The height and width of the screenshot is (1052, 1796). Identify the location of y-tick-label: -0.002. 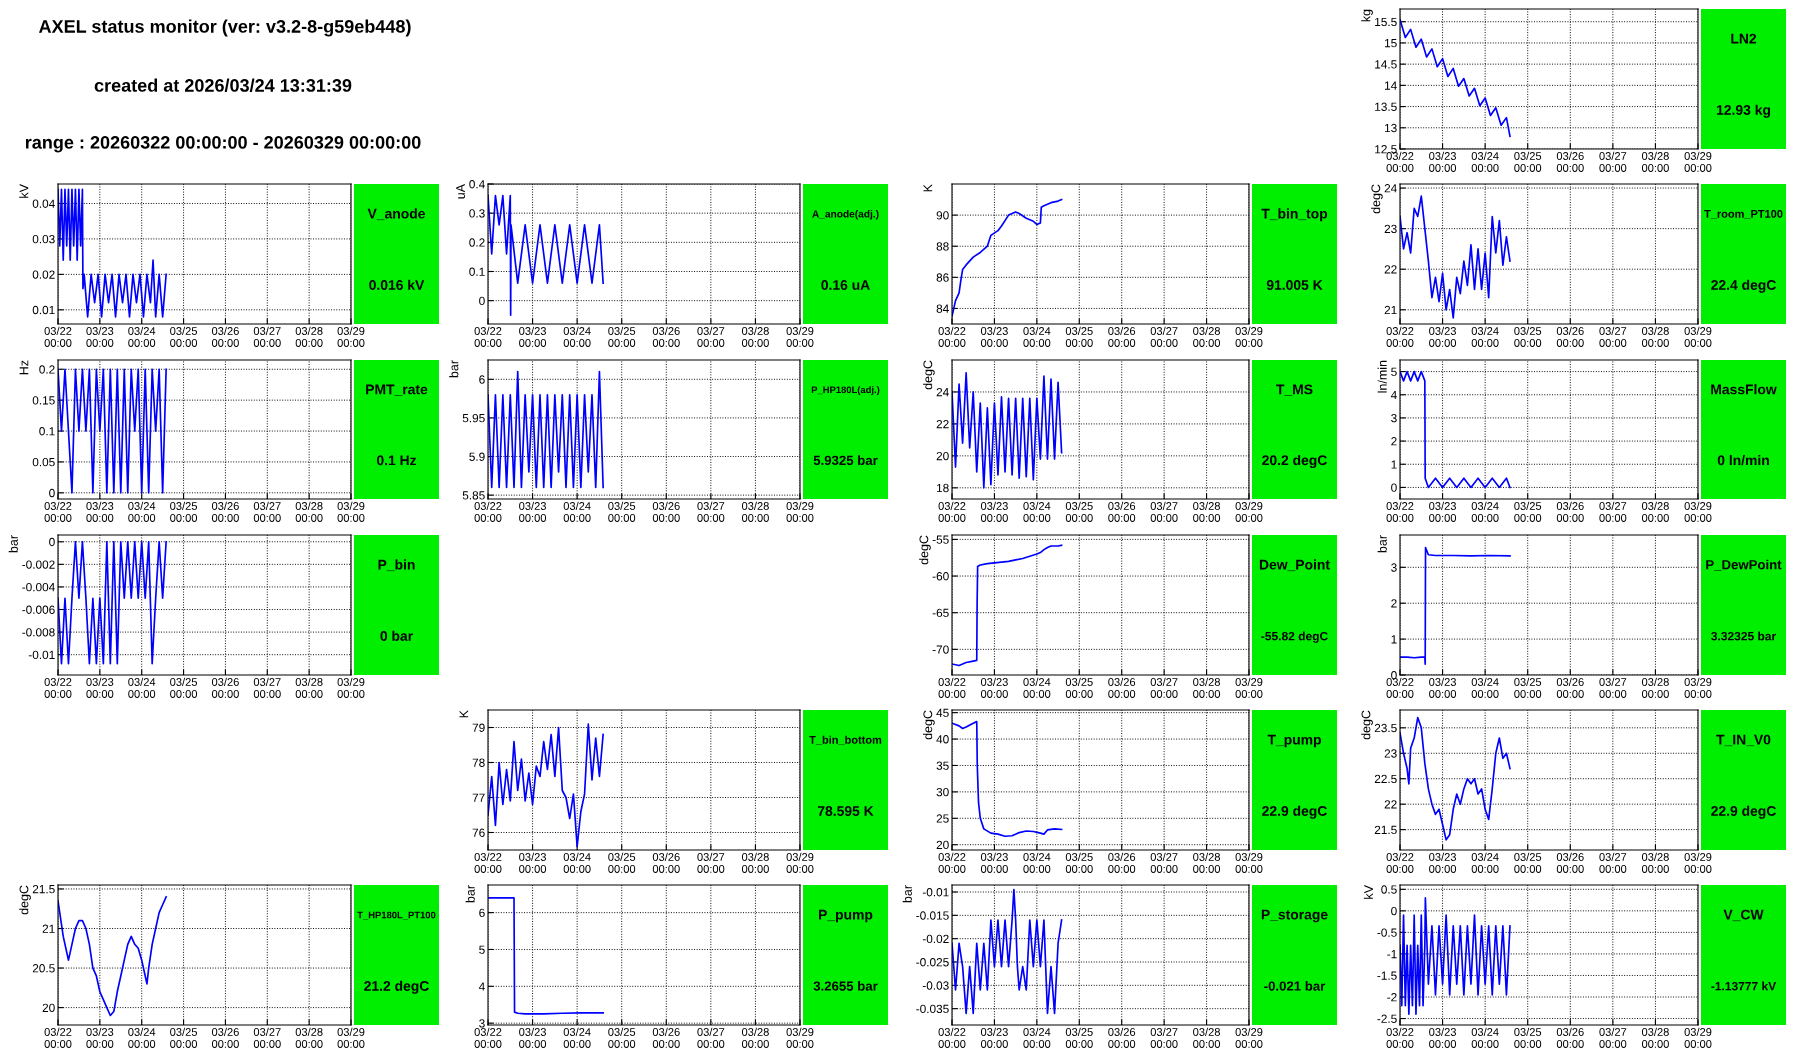
(38, 564).